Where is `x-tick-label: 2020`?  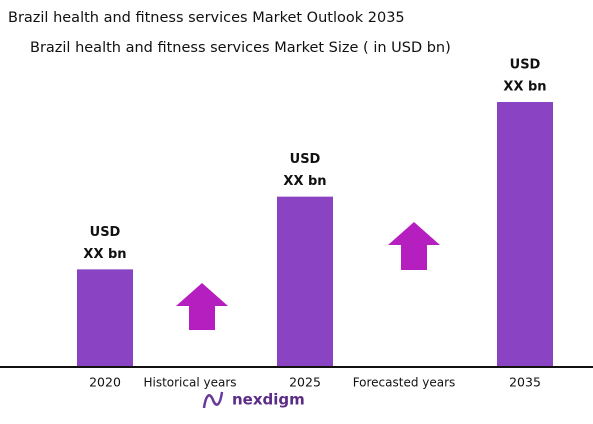 x-tick-label: 2020 is located at coordinates (105, 382).